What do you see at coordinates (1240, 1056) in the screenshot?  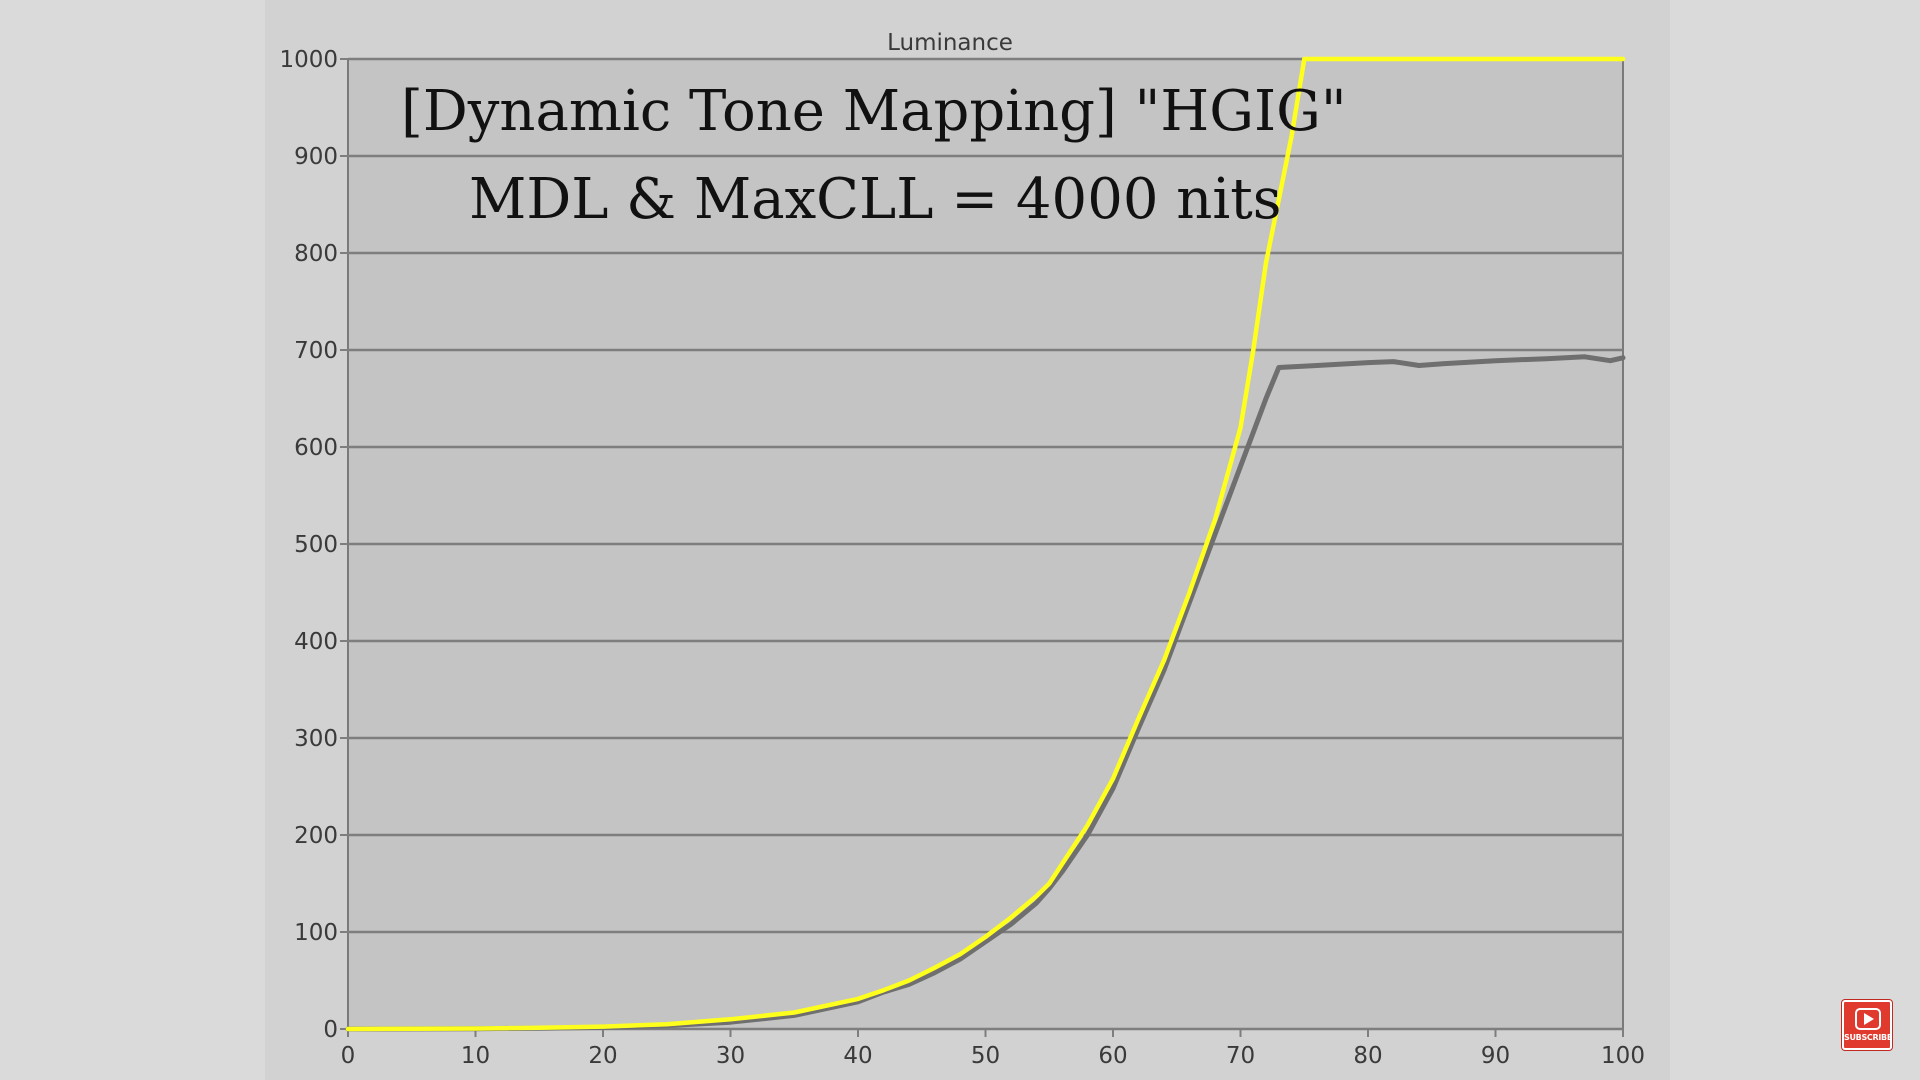 I see `x-tick-label: 70` at bounding box center [1240, 1056].